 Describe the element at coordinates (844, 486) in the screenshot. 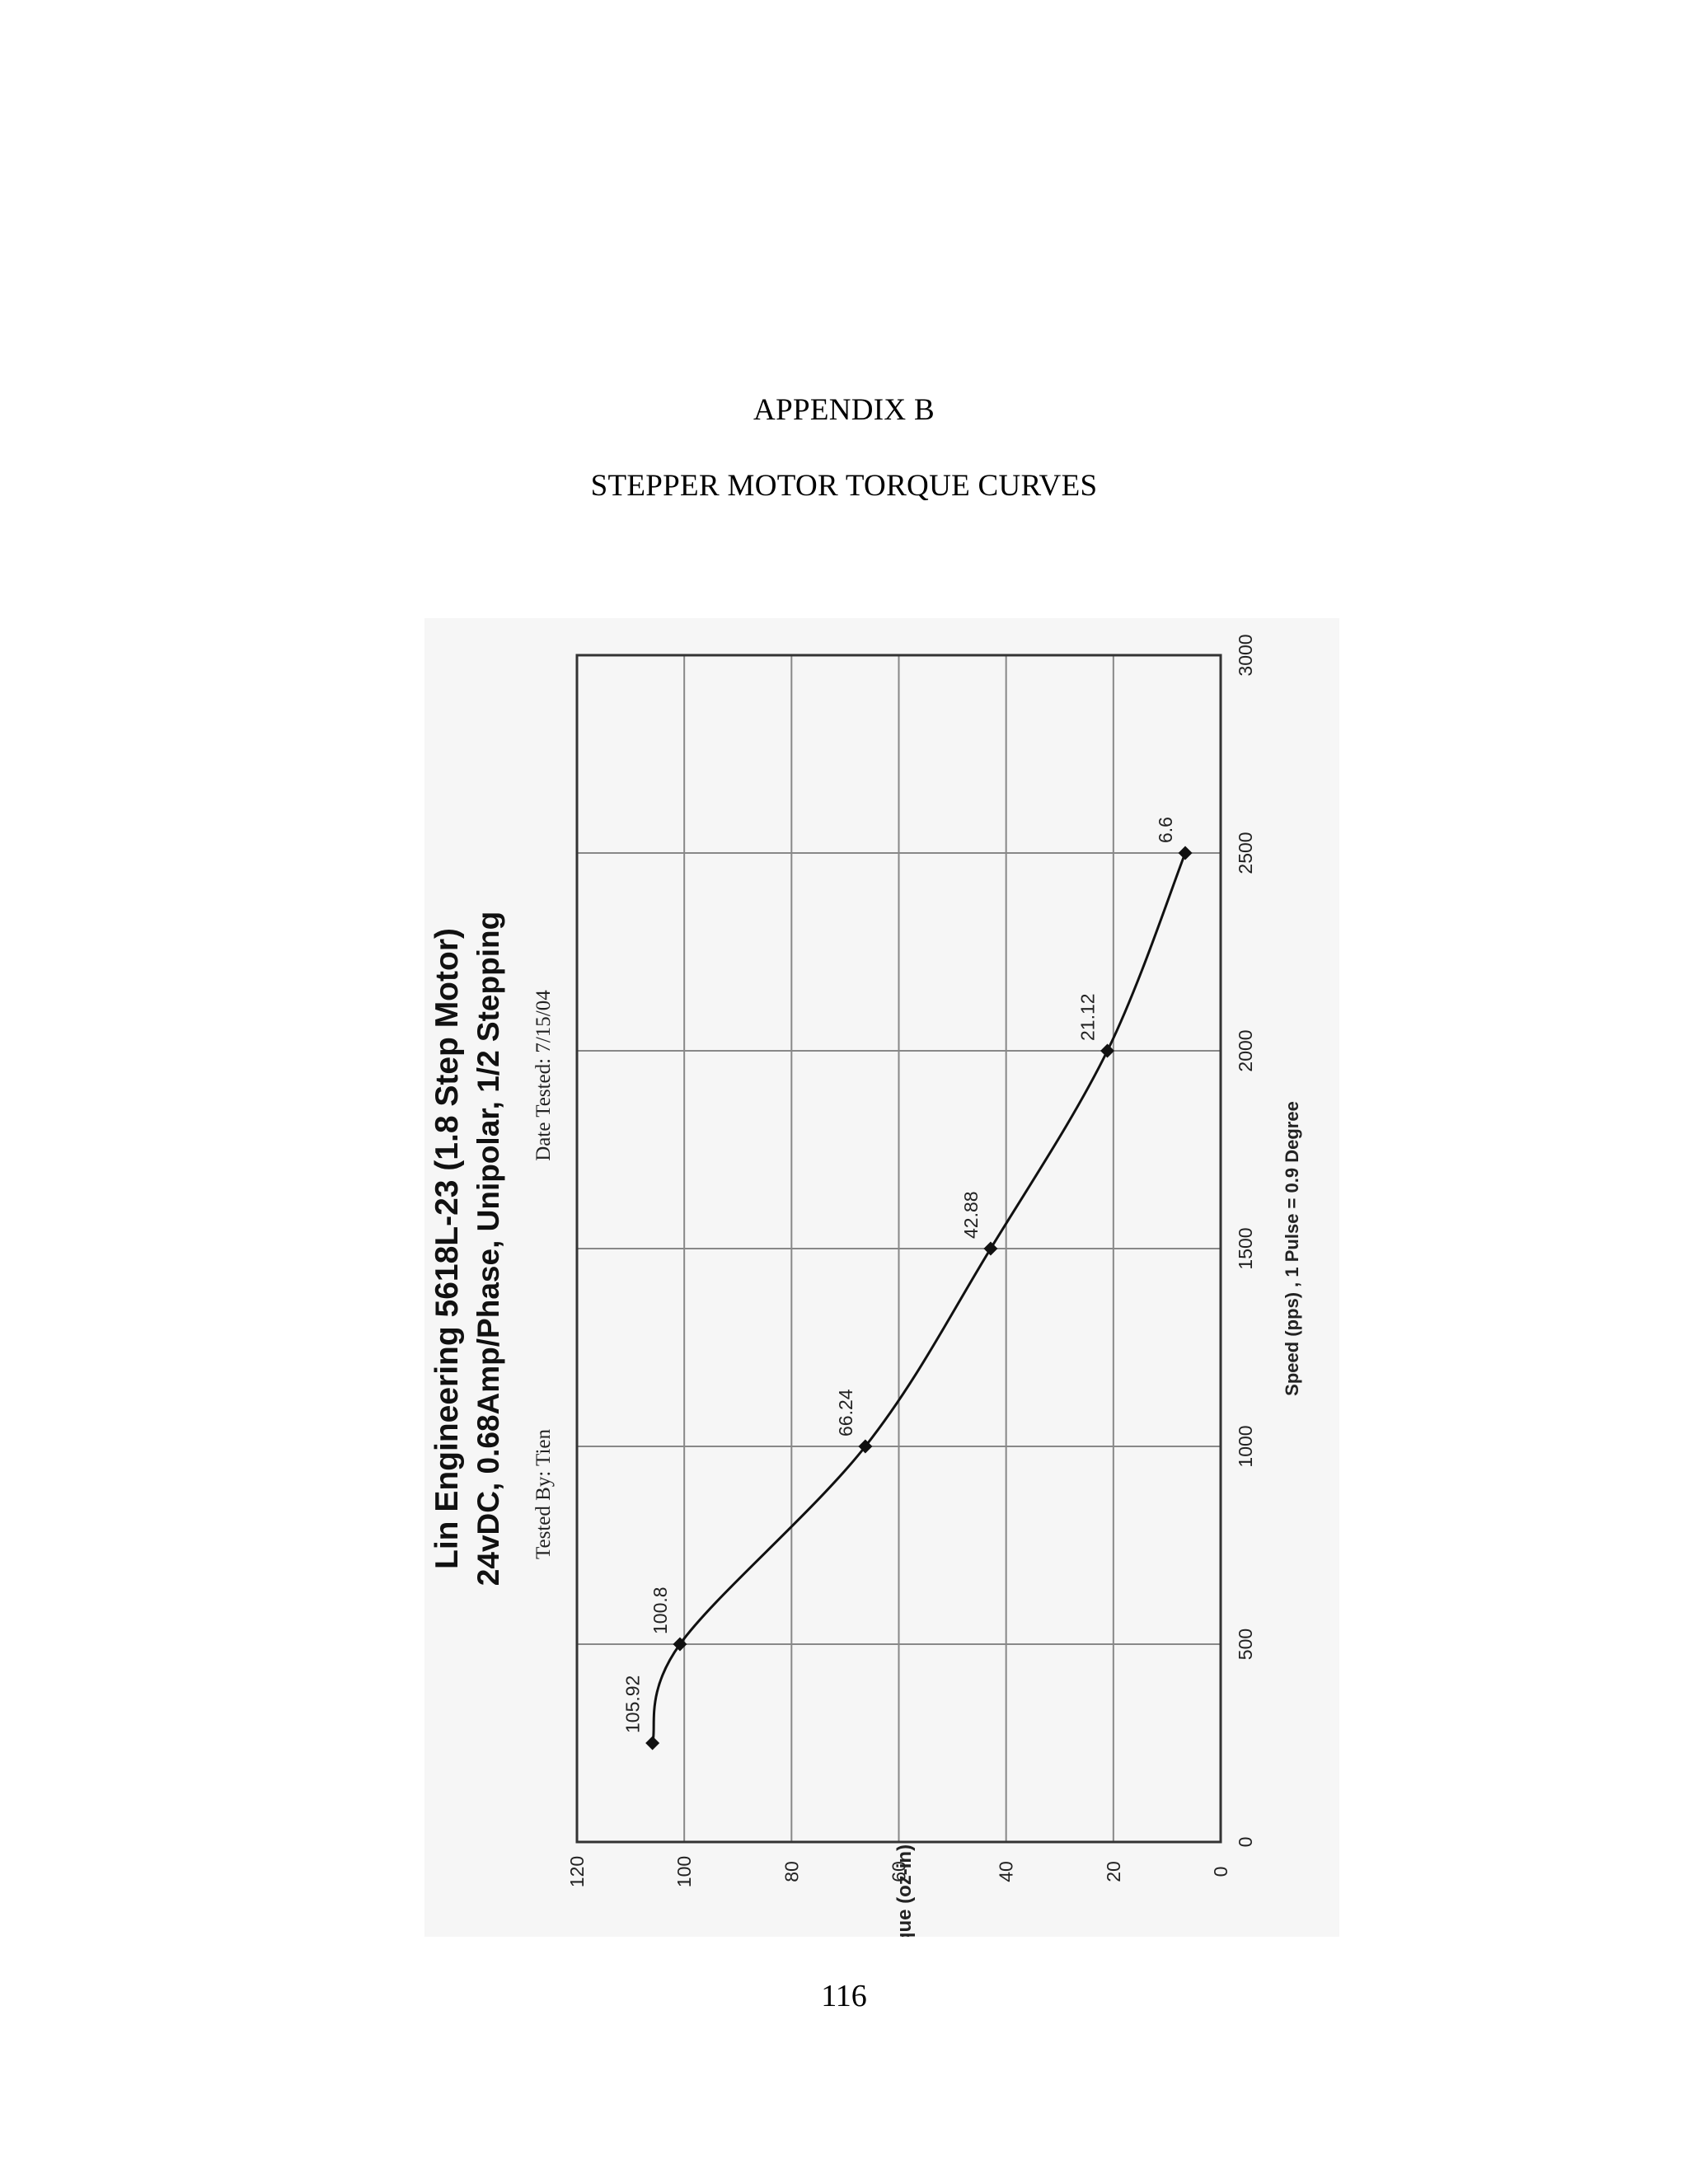

I see `appendix-subtitle: STEPPER MOTOR TORQUE CURVES` at that location.